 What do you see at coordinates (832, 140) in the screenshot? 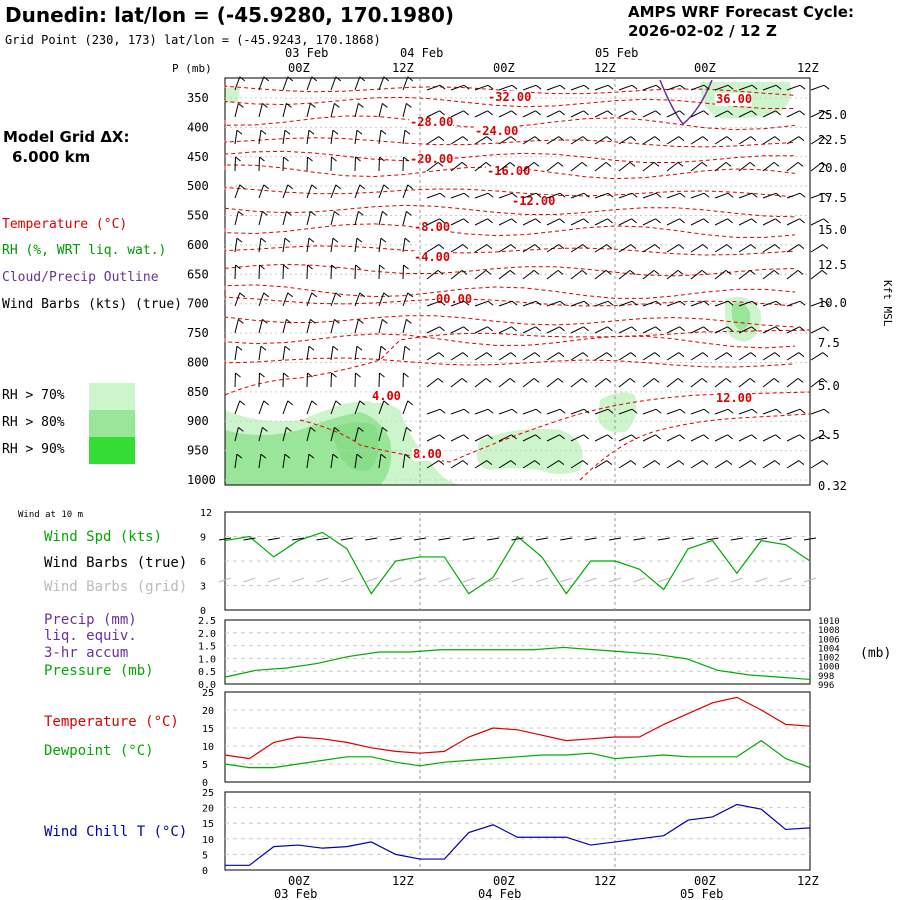
I see `height-tick-label: 22.5` at bounding box center [832, 140].